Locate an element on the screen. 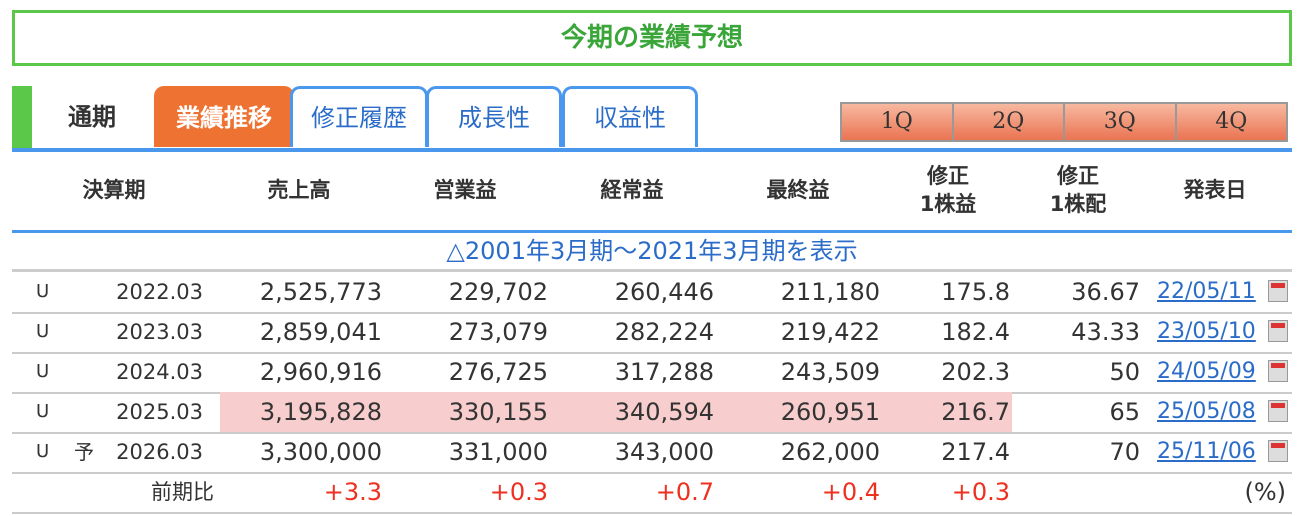 This screenshot has width=1304, height=516. row-period: 2025.03 is located at coordinates (159, 412).